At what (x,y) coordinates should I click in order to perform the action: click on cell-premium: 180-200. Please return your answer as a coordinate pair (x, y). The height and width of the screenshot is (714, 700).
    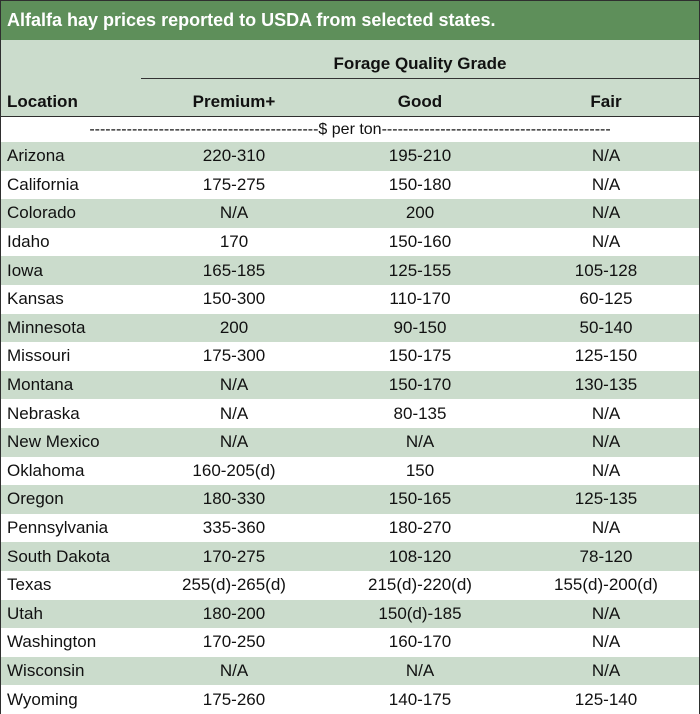
    Looking at the image, I should click on (234, 613).